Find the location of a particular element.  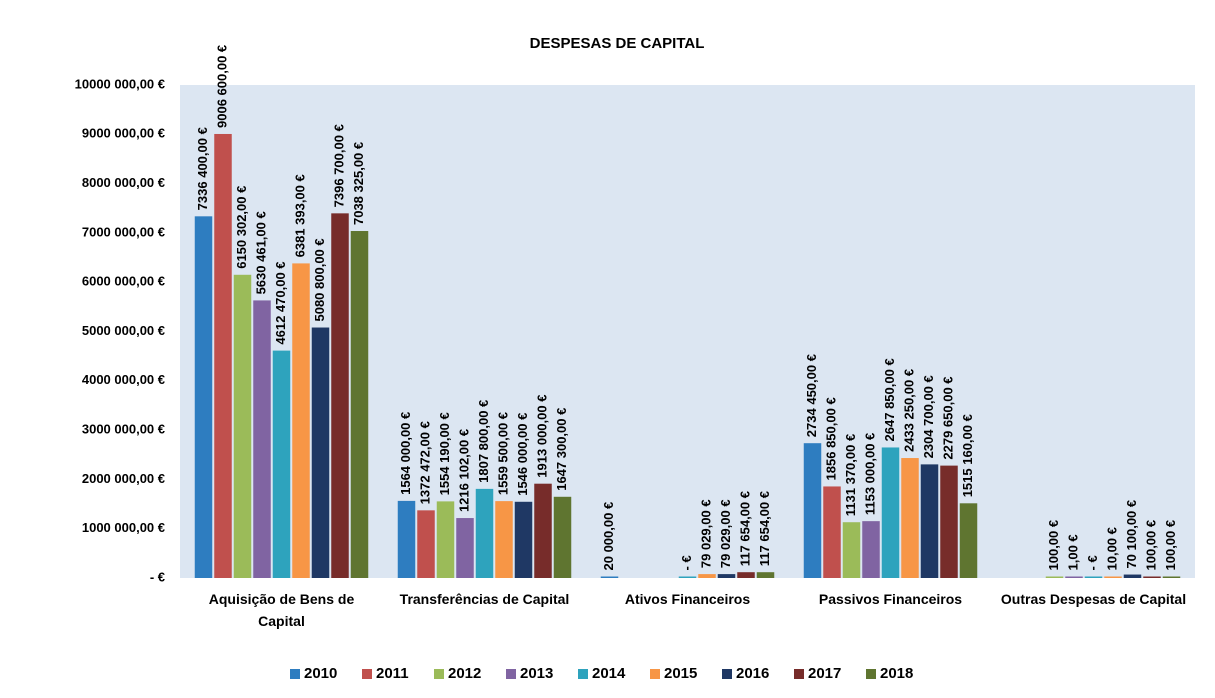

data-label: 1554 190,00 € is located at coordinates (444, 453).